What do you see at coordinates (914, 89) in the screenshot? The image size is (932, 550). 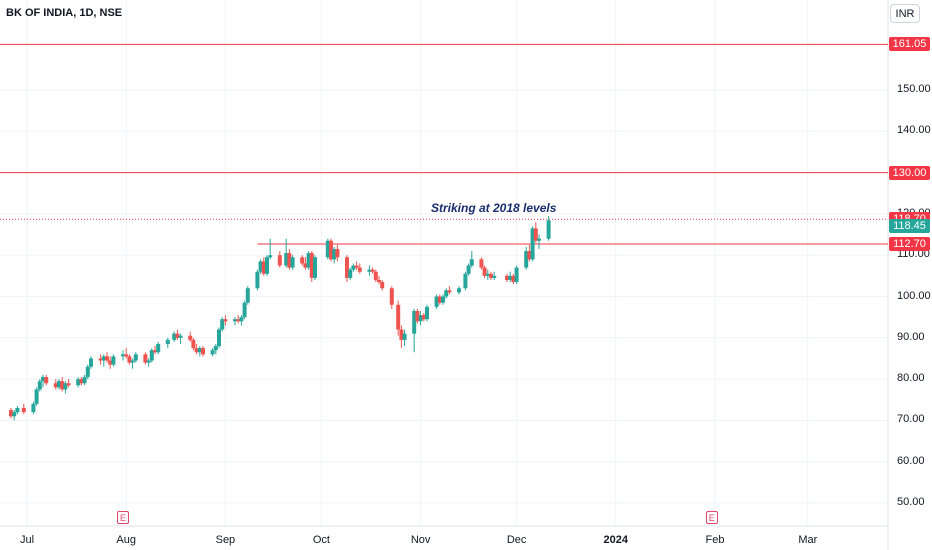 I see `y-tick-label: 150.00` at bounding box center [914, 89].